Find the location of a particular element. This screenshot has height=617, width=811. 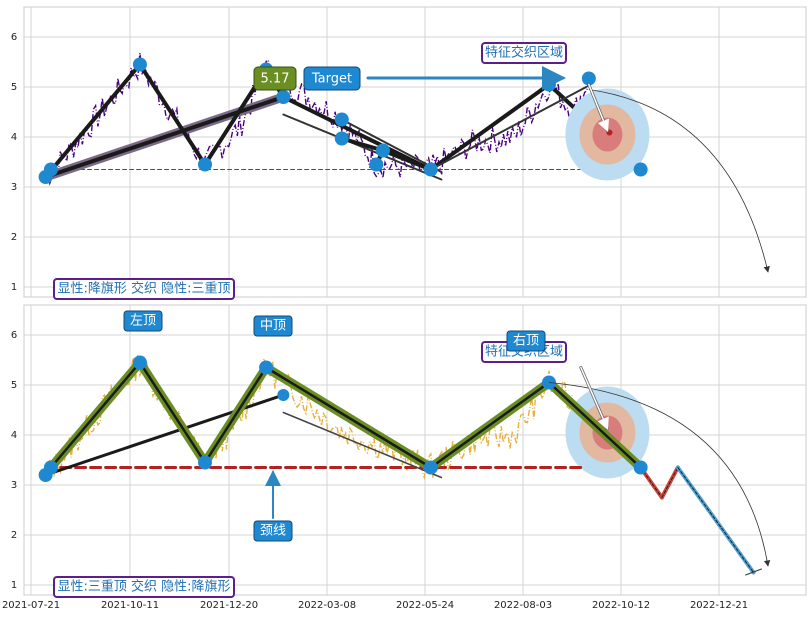

breakout-line is located at coordinates (508, 128).